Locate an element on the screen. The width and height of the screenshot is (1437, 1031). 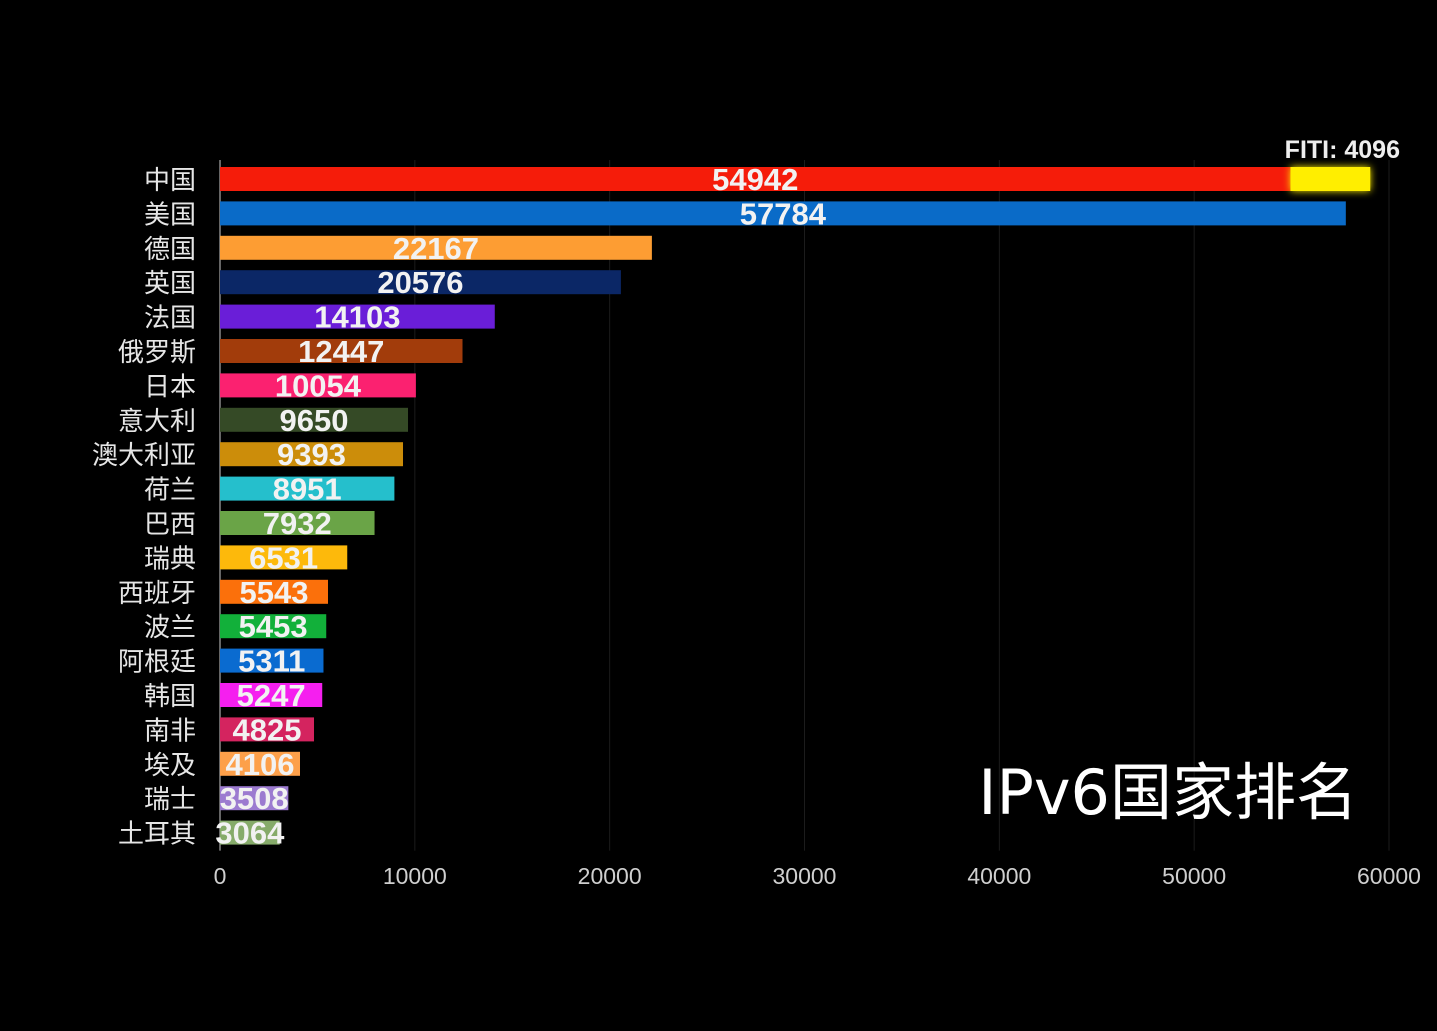
value-label: 8951 is located at coordinates (307, 489).